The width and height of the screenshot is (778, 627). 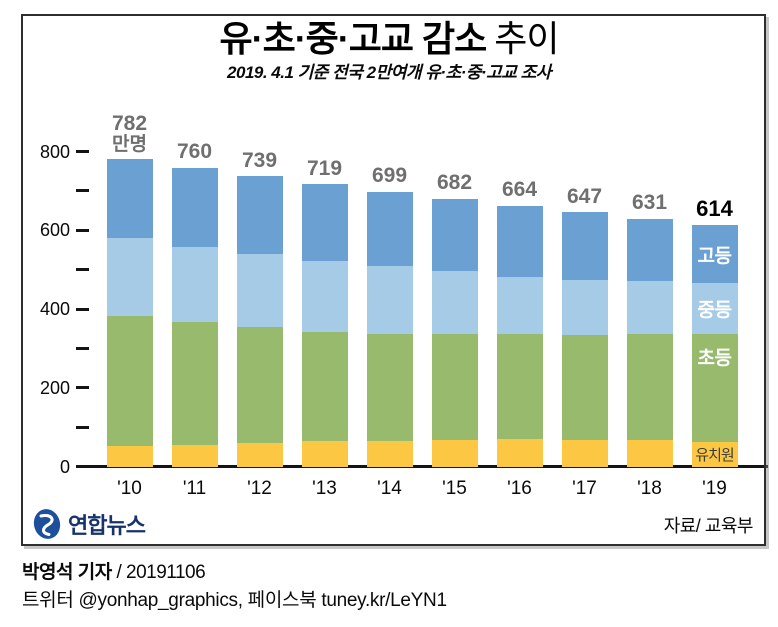 I want to click on chart-title-suffix: 추이, so click(x=526, y=38).